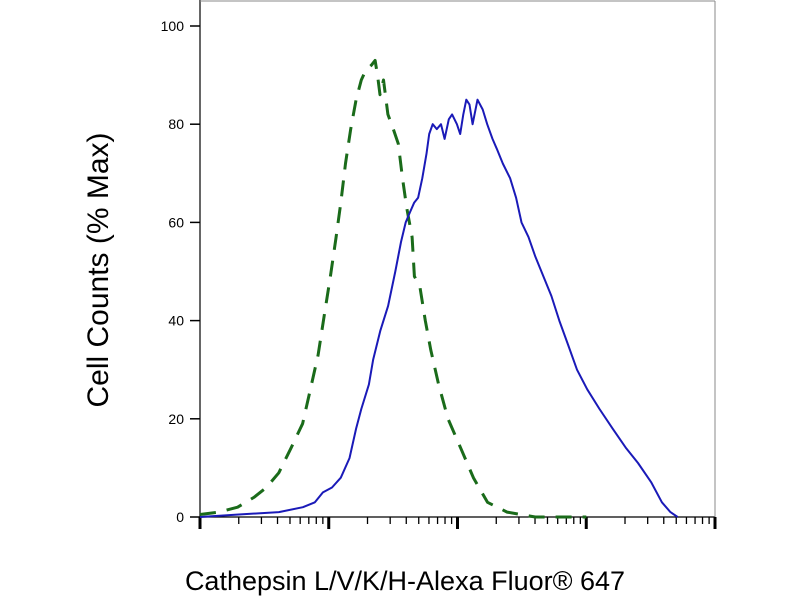  What do you see at coordinates (98, 269) in the screenshot?
I see `y-axis-title: Cell Counts (% Max)` at bounding box center [98, 269].